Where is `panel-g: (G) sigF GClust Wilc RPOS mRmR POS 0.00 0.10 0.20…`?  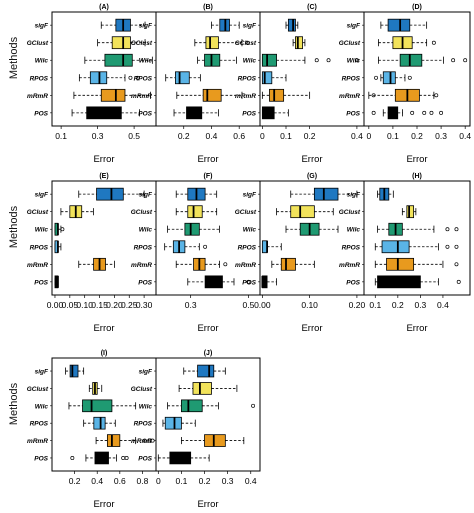 panel-g: (G) sigF GClust Wilc RPOS mRmR POS 0.00 0.10 0.20… is located at coordinates (300, 253).